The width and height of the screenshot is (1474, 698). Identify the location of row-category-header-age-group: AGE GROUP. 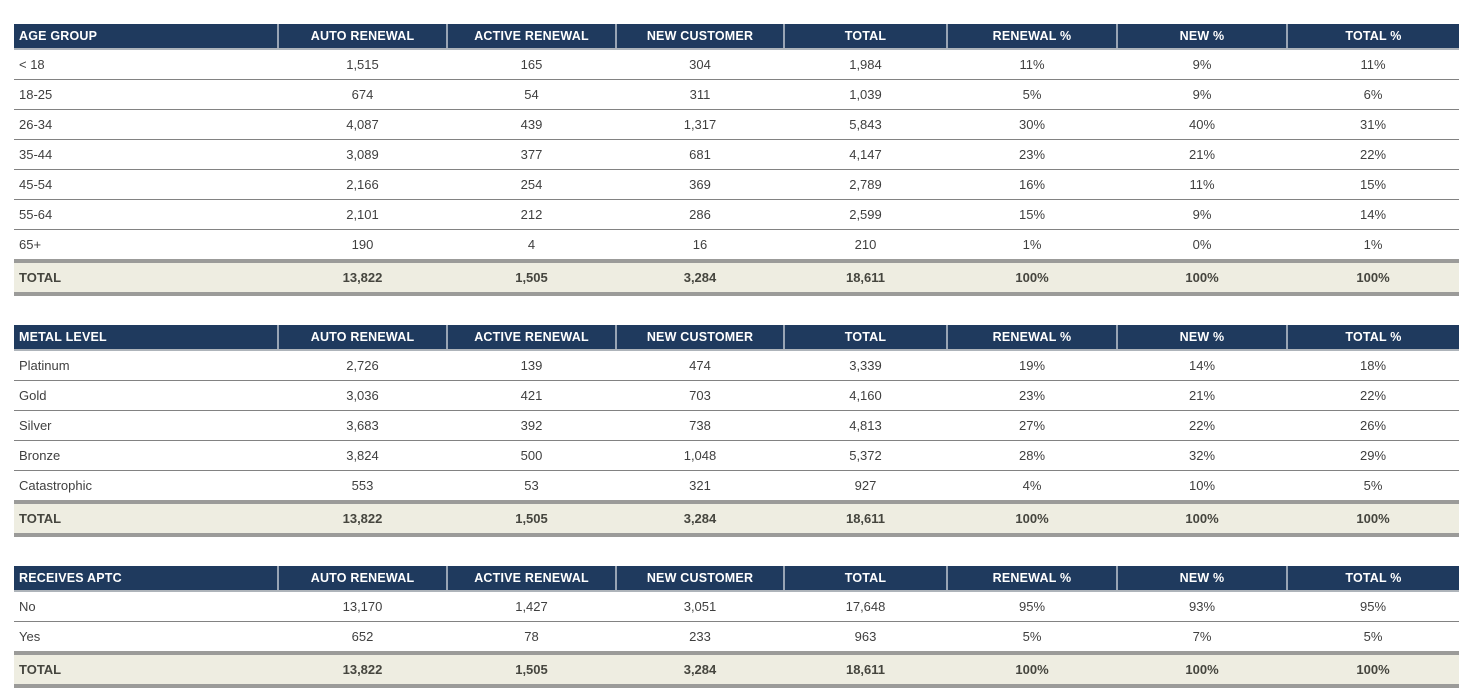
(146, 37).